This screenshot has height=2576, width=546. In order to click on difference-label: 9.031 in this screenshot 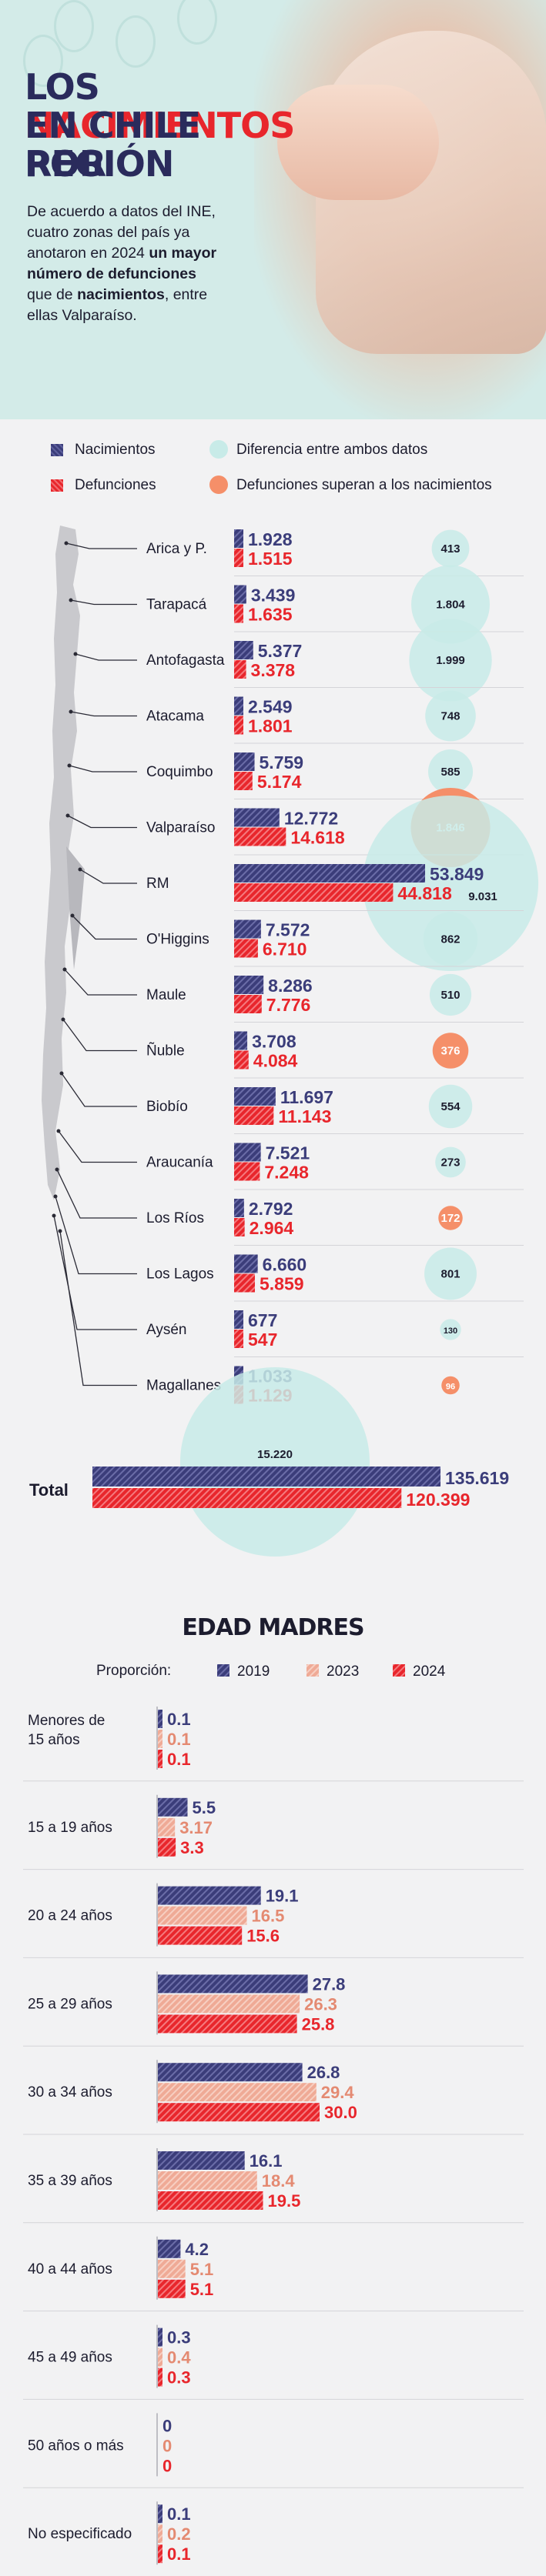, I will do `click(483, 896)`.